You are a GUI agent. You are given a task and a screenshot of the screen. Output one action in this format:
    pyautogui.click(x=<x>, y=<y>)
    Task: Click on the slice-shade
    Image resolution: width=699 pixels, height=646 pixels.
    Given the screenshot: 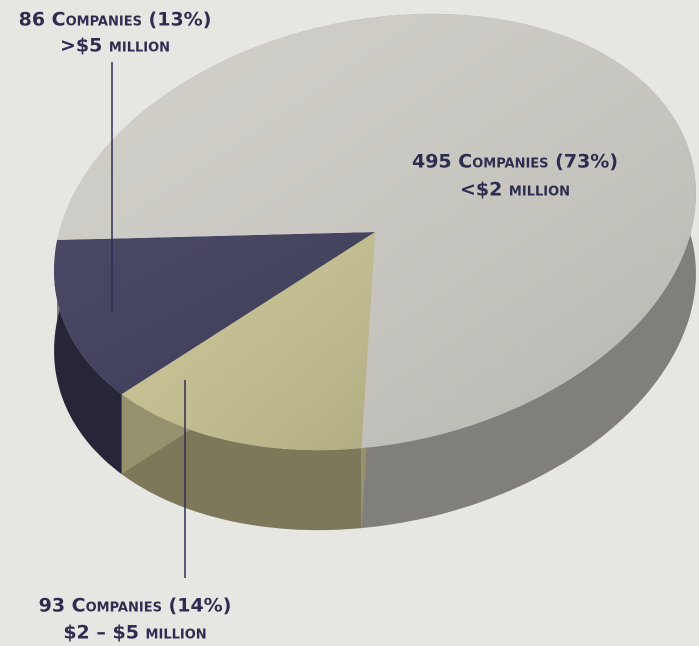 What is the action you would take?
    pyautogui.click(x=214, y=313)
    